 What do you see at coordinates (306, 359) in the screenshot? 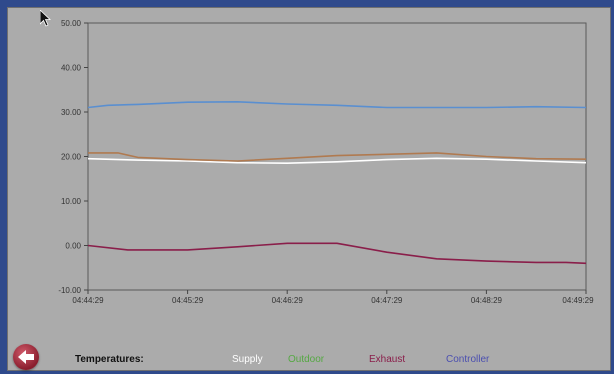
I see `legend-item-outdoor: Outdoor` at bounding box center [306, 359].